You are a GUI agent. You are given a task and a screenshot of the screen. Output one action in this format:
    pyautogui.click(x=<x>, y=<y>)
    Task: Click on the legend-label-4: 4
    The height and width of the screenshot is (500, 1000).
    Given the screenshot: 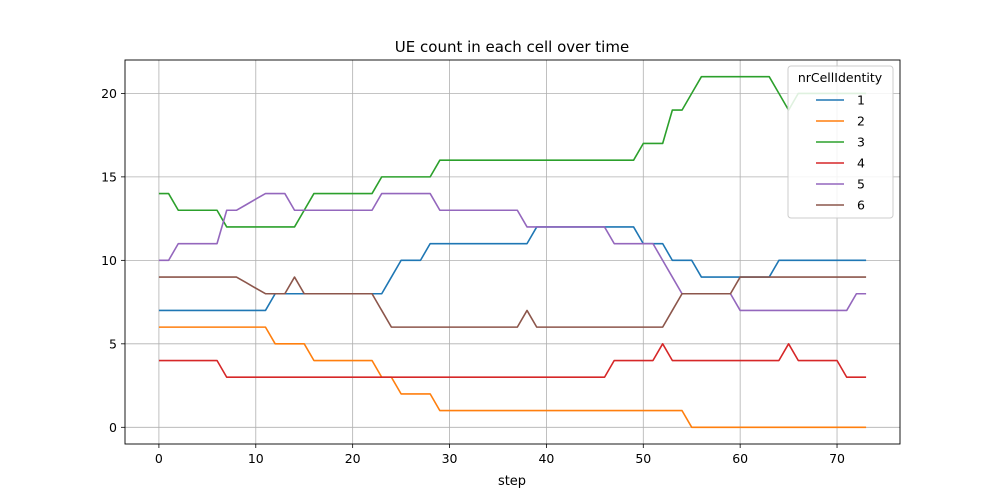 What is the action you would take?
    pyautogui.click(x=861, y=163)
    